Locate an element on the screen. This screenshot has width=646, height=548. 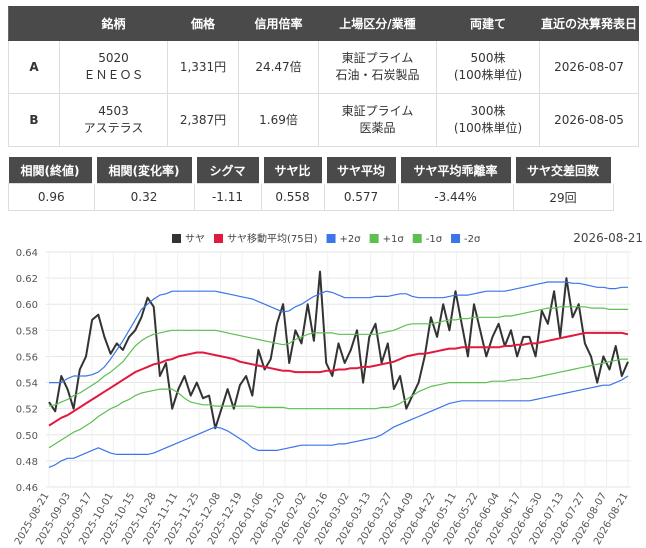
legend-label: +2σ is located at coordinates (351, 239).